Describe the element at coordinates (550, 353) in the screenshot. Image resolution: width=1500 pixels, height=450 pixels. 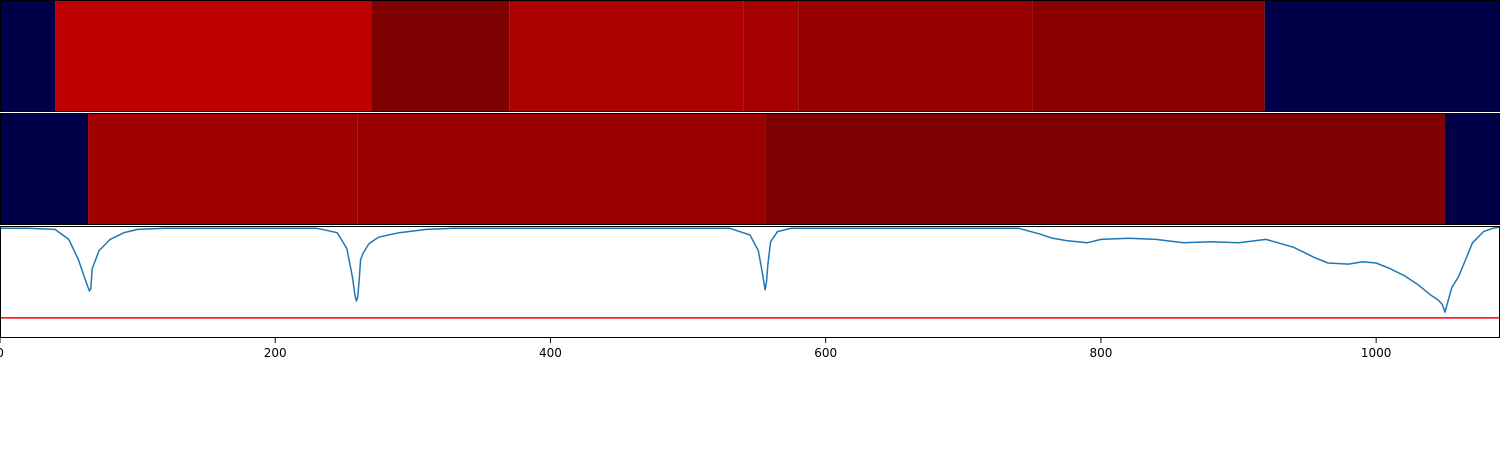
I see `x-tick-label: 400` at that location.